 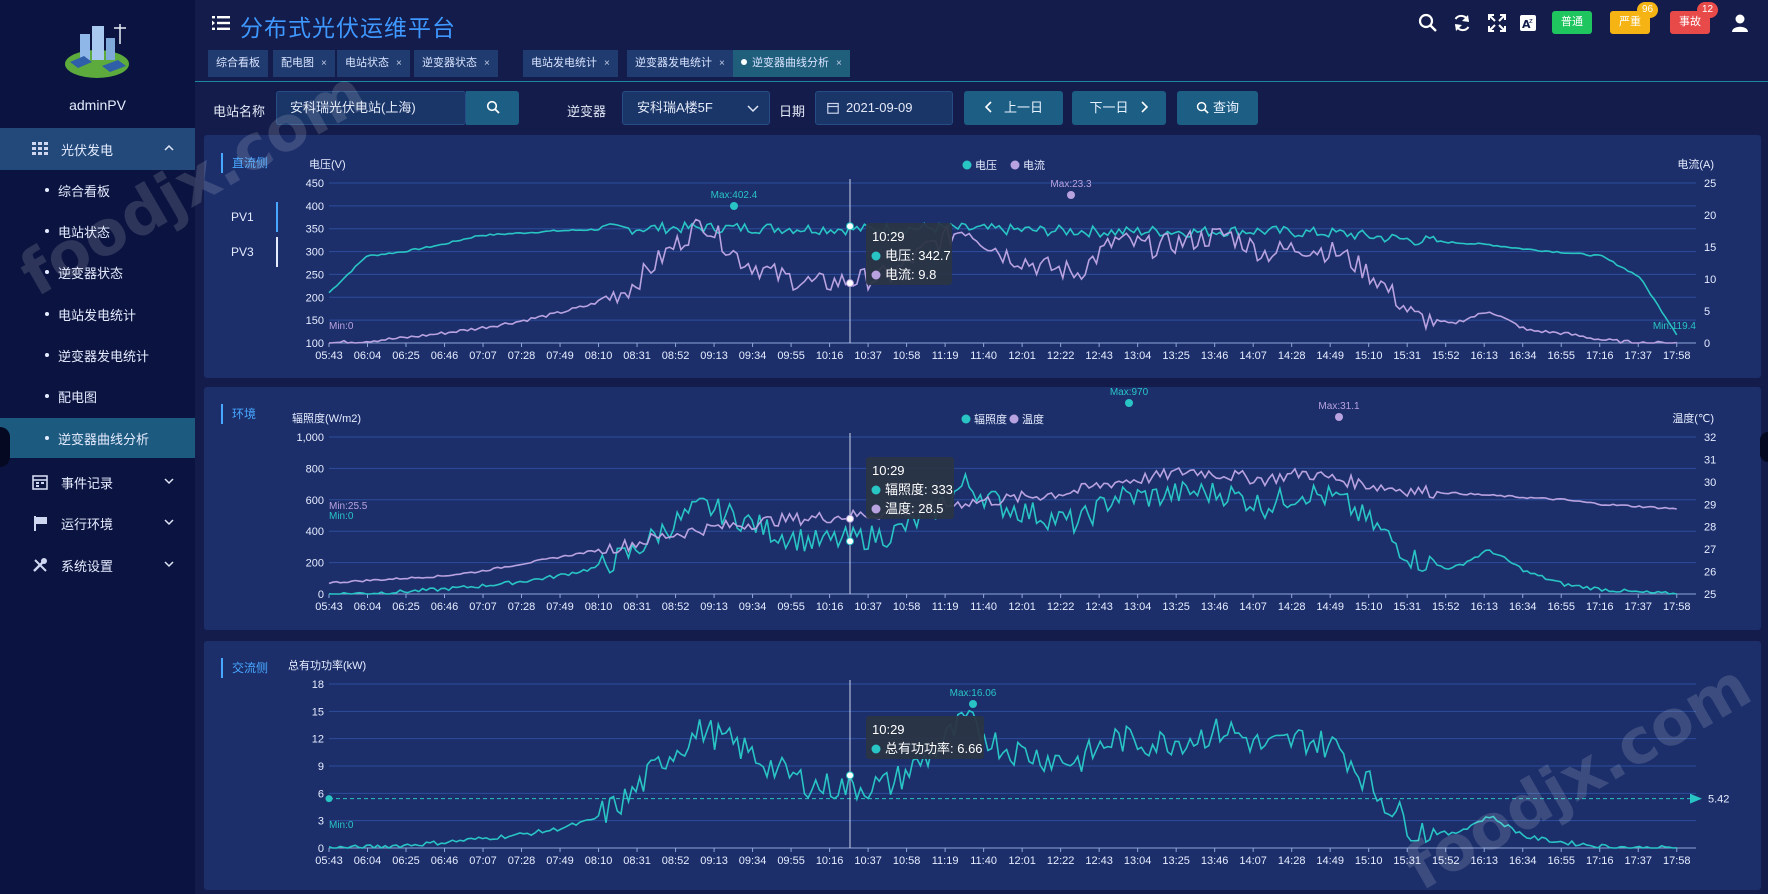 What do you see at coordinates (254, 217) in the screenshot?
I see `pv-tab-pv1: PV1` at bounding box center [254, 217].